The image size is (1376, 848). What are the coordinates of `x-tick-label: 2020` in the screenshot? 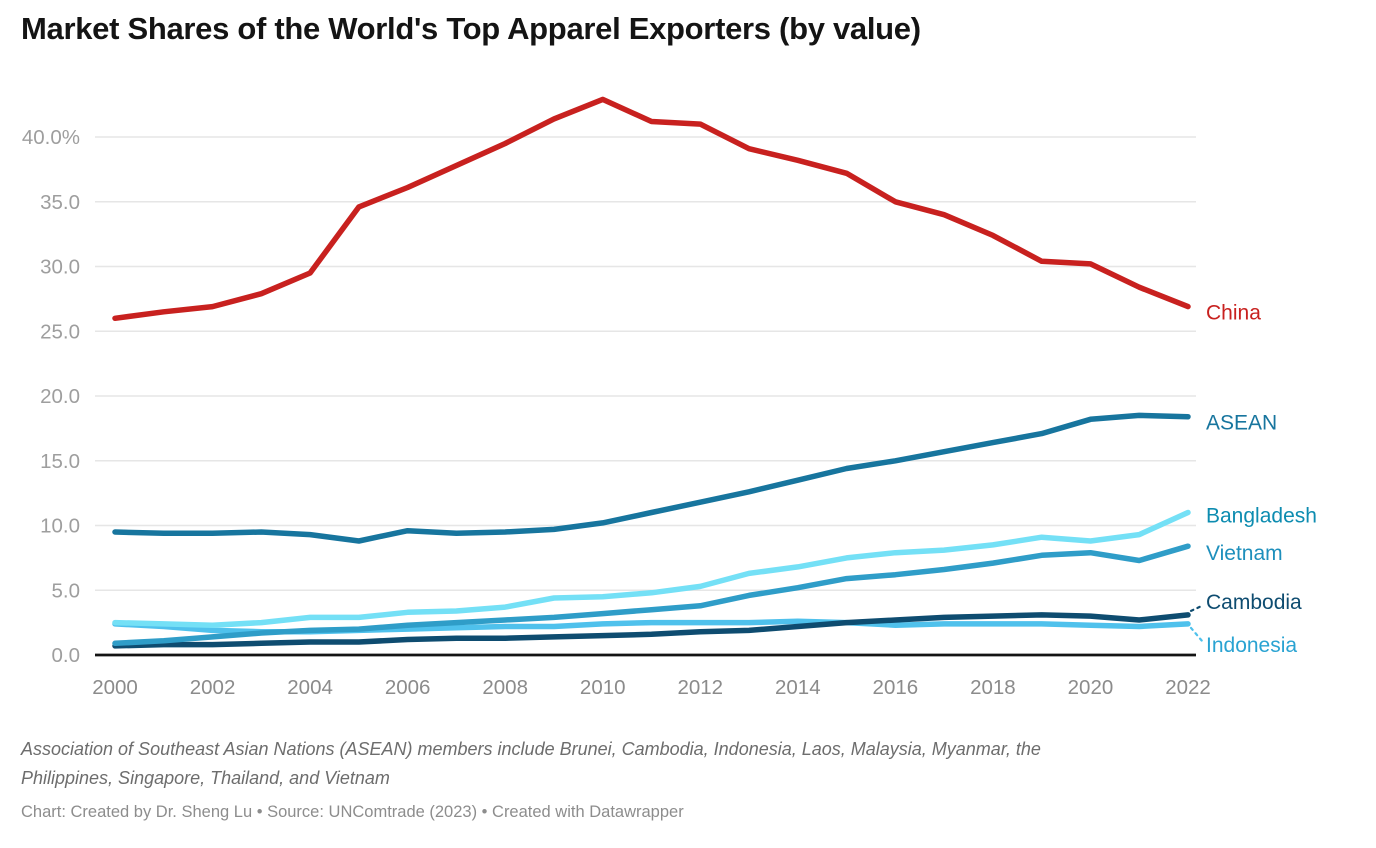 It's located at (1091, 687).